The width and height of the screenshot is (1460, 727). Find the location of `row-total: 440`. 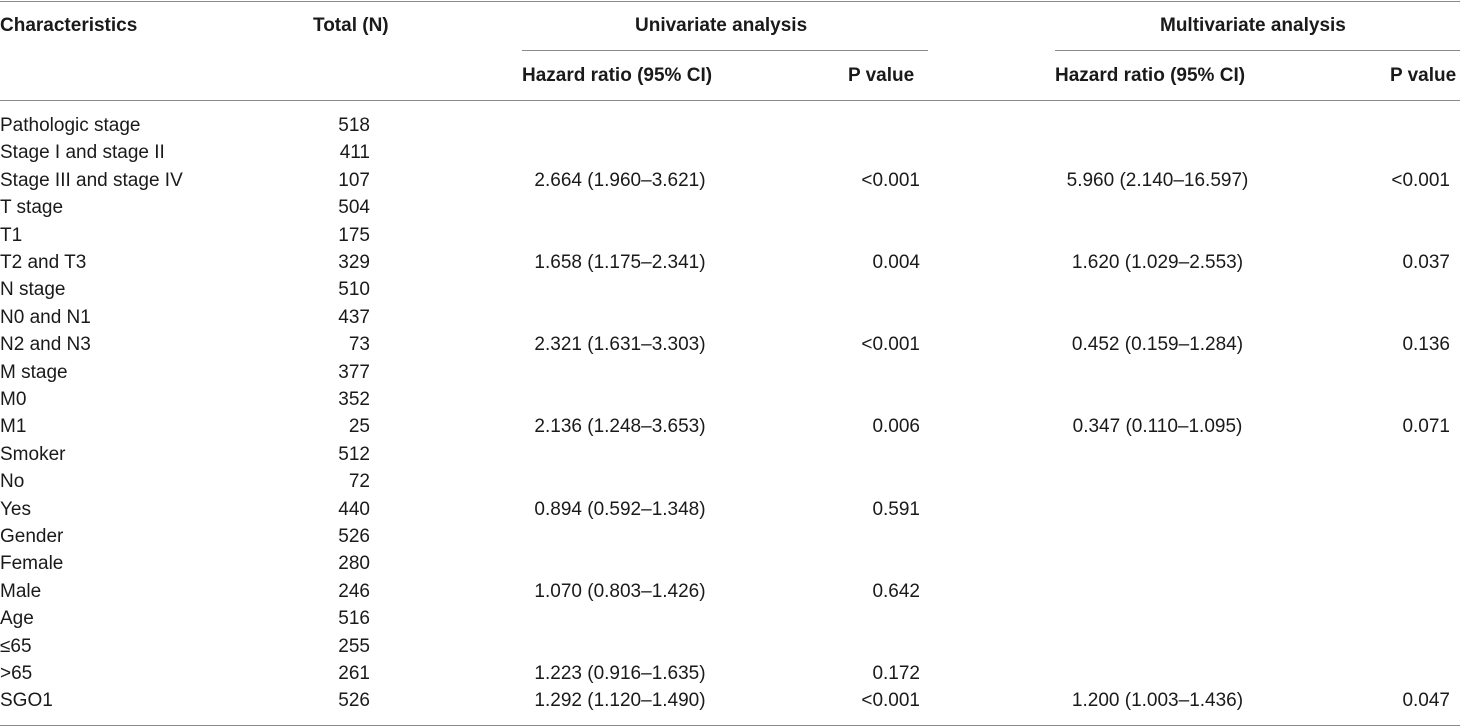

row-total: 440 is located at coordinates (354, 509).